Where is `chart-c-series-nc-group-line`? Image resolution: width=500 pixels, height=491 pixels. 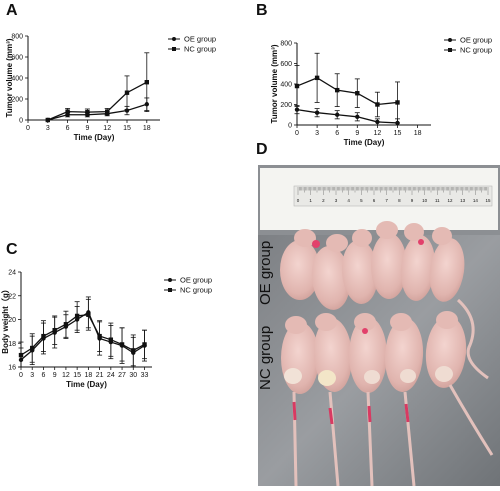 chart-c-series-nc-group-line is located at coordinates (82, 335).